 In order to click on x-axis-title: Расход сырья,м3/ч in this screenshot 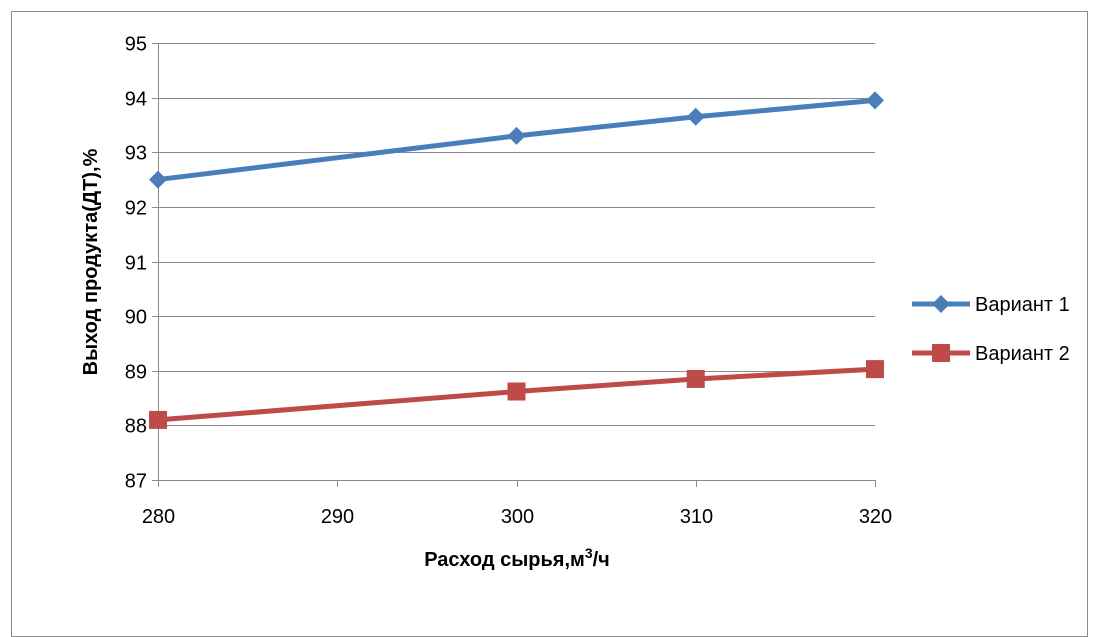, I will do `click(517, 558)`.